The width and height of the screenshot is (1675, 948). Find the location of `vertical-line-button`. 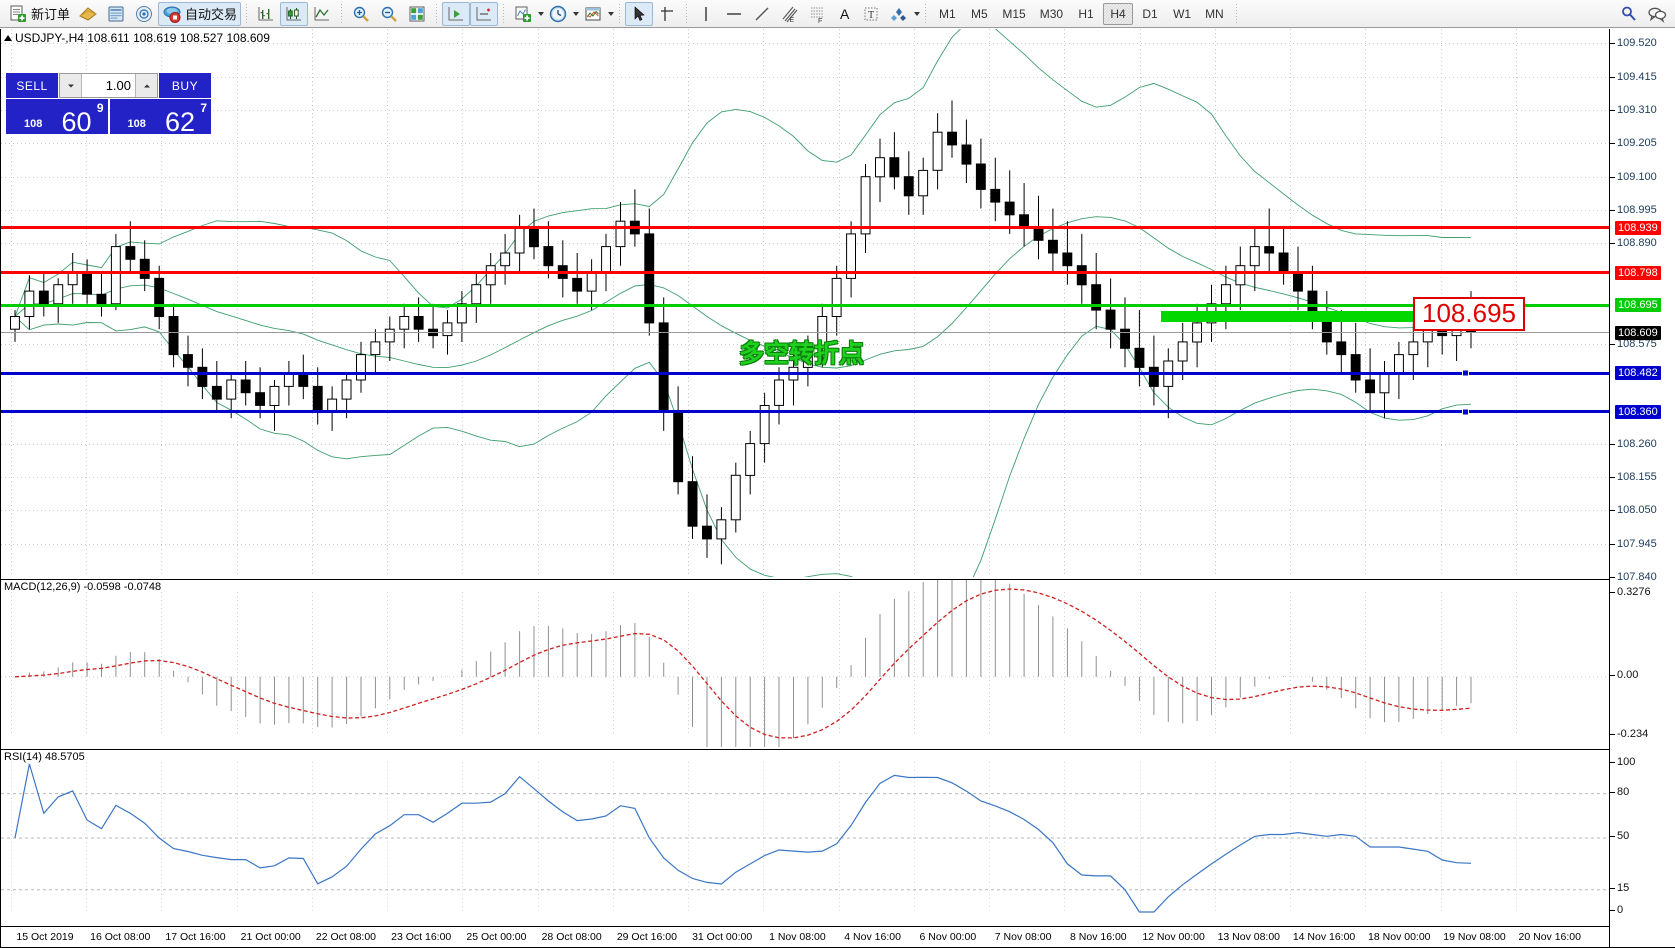

vertical-line-button is located at coordinates (706, 14).